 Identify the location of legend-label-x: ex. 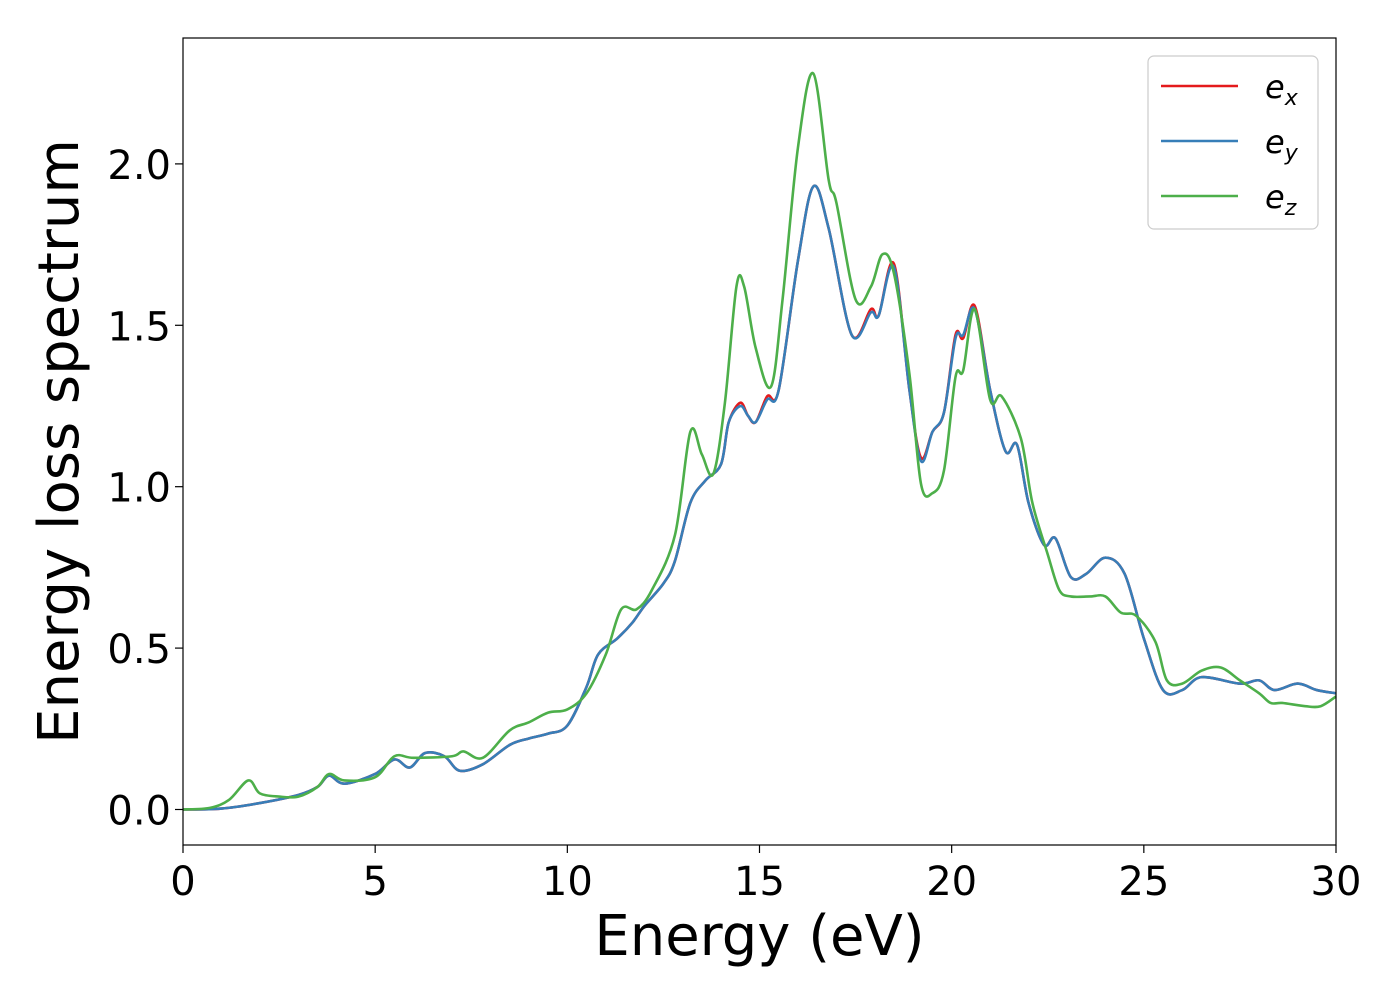
(1282, 89).